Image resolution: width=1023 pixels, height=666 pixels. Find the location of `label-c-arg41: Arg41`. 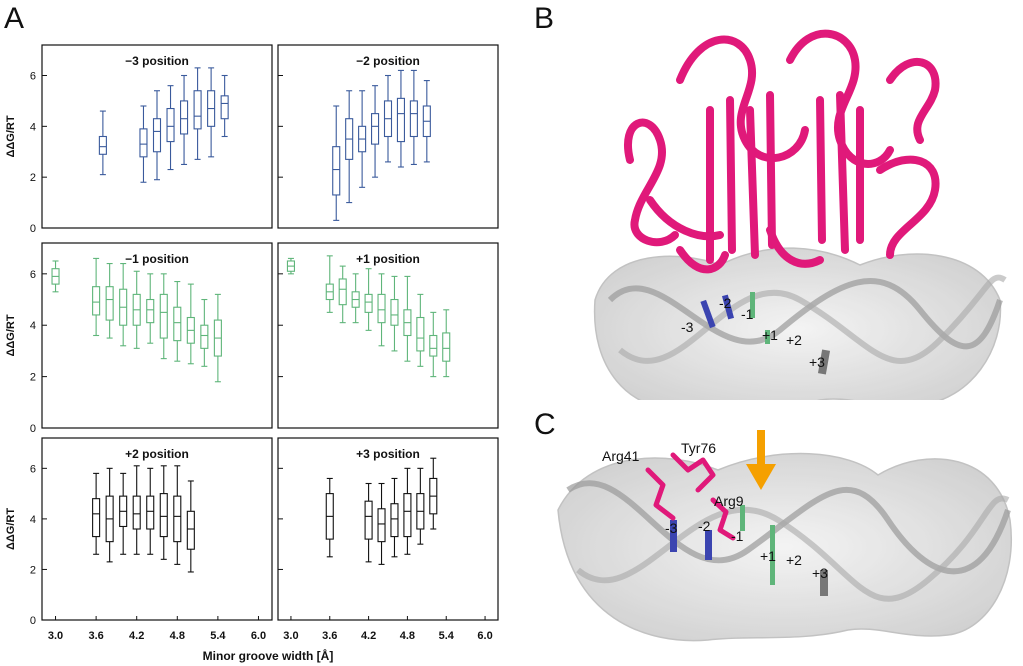

label-c-arg41: Arg41 is located at coordinates (621, 456).